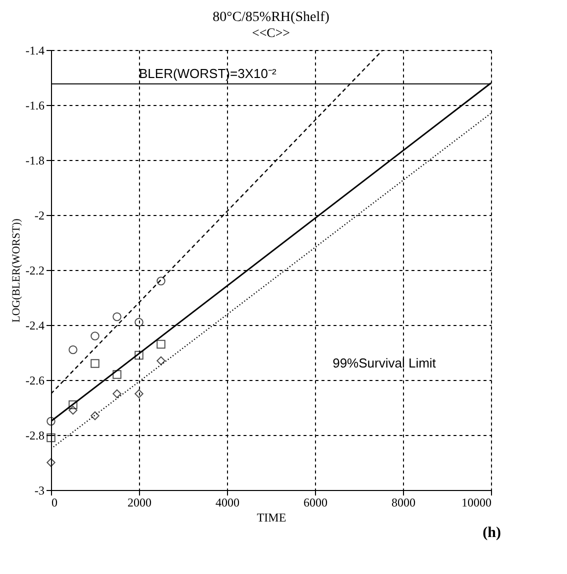 Image resolution: width=567 pixels, height=574 pixels. What do you see at coordinates (477, 503) in the screenshot?
I see `x-tick-label: 10000` at bounding box center [477, 503].